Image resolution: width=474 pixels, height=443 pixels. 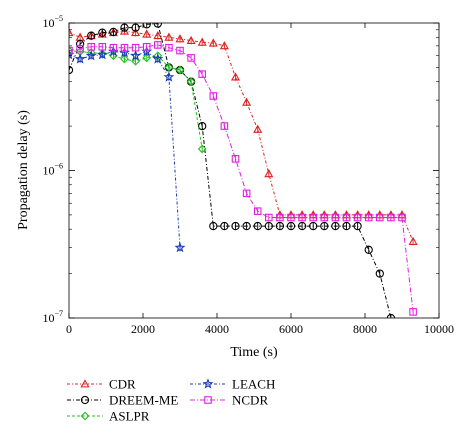 I want to click on y-axis-title: Propagation delay (s), so click(x=23, y=170).